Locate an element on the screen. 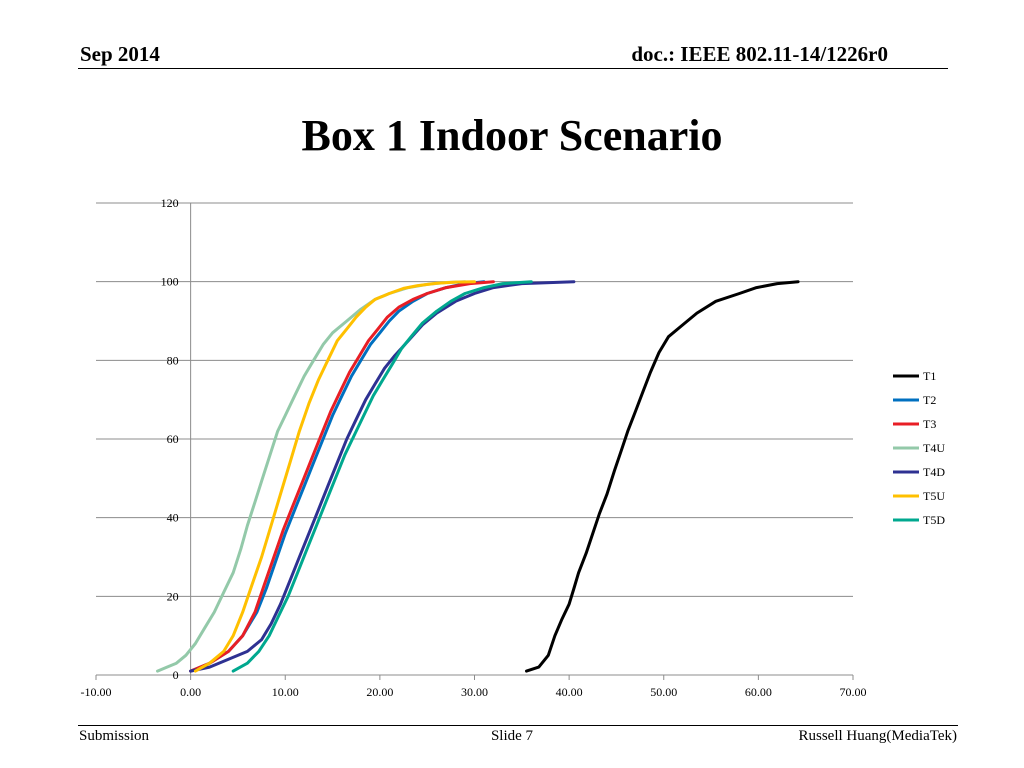  x-tick-label: 10.00 is located at coordinates (285, 692).